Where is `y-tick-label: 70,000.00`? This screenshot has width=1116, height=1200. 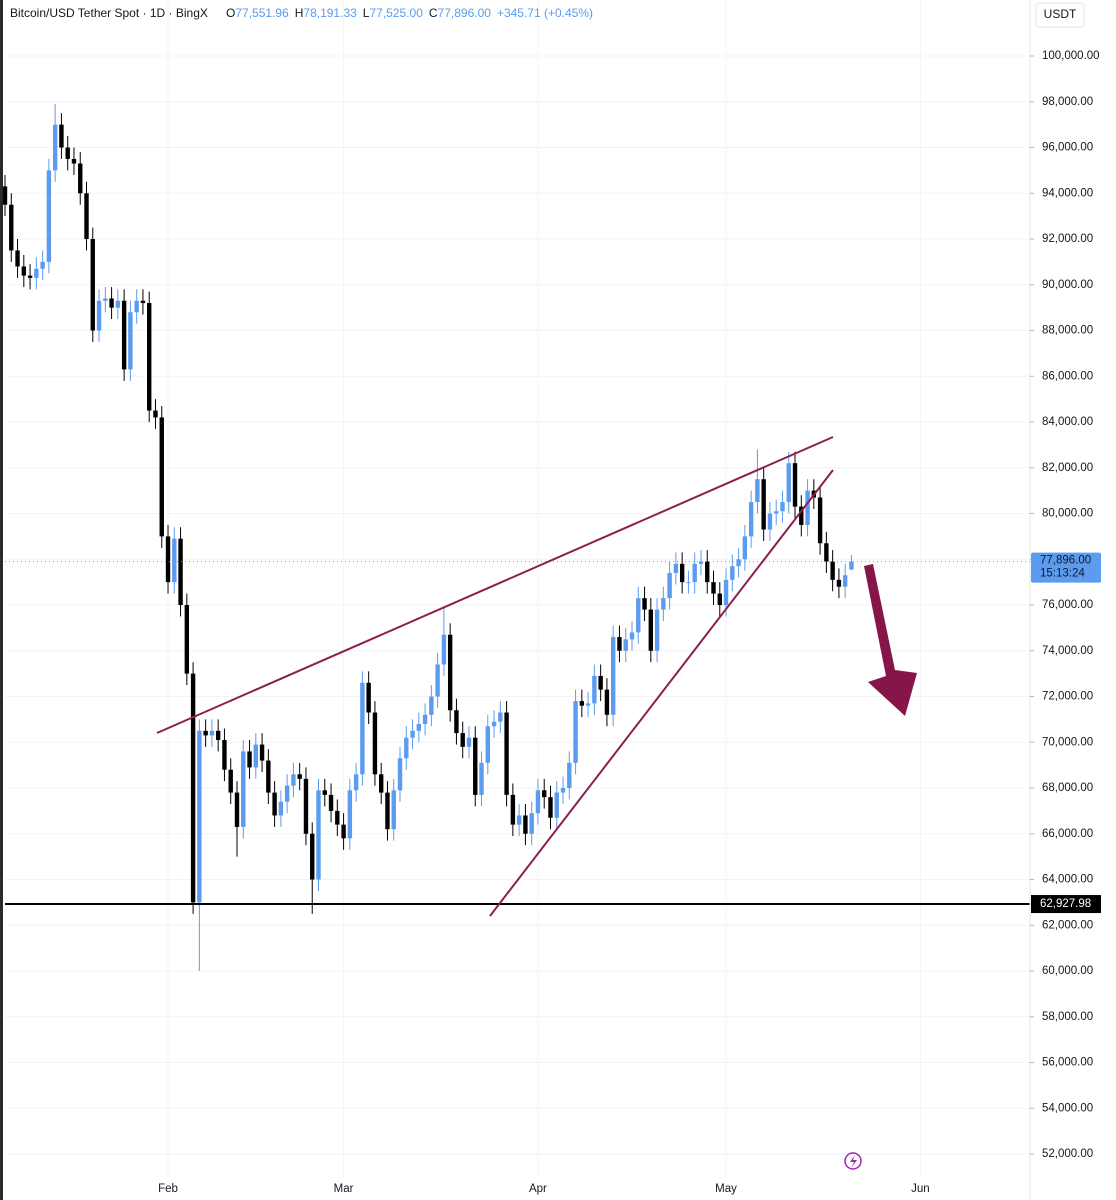
y-tick-label: 70,000.00 is located at coordinates (1067, 742).